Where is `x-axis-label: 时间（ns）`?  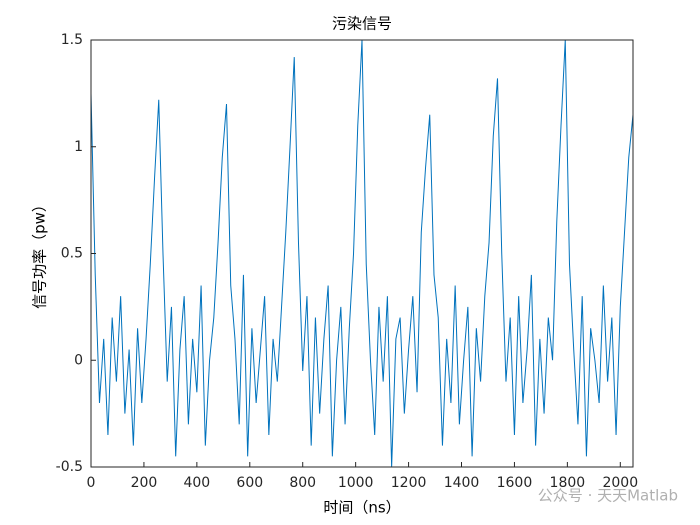
x-axis-label: 时间（ns） is located at coordinates (361, 508).